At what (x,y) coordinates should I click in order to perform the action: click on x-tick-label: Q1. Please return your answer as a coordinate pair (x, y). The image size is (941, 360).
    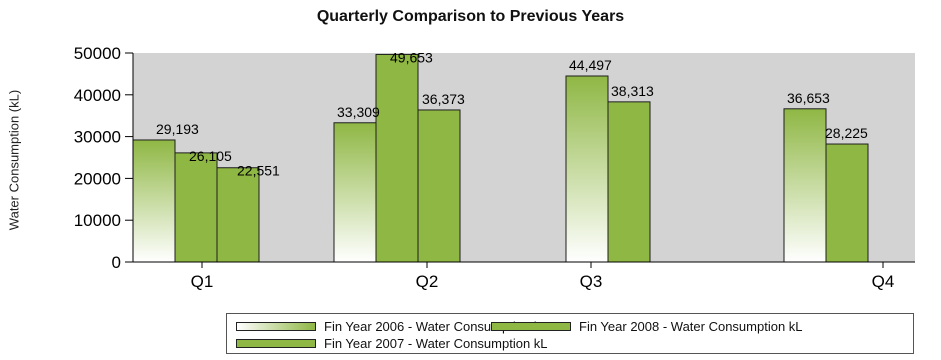
    Looking at the image, I should click on (202, 281).